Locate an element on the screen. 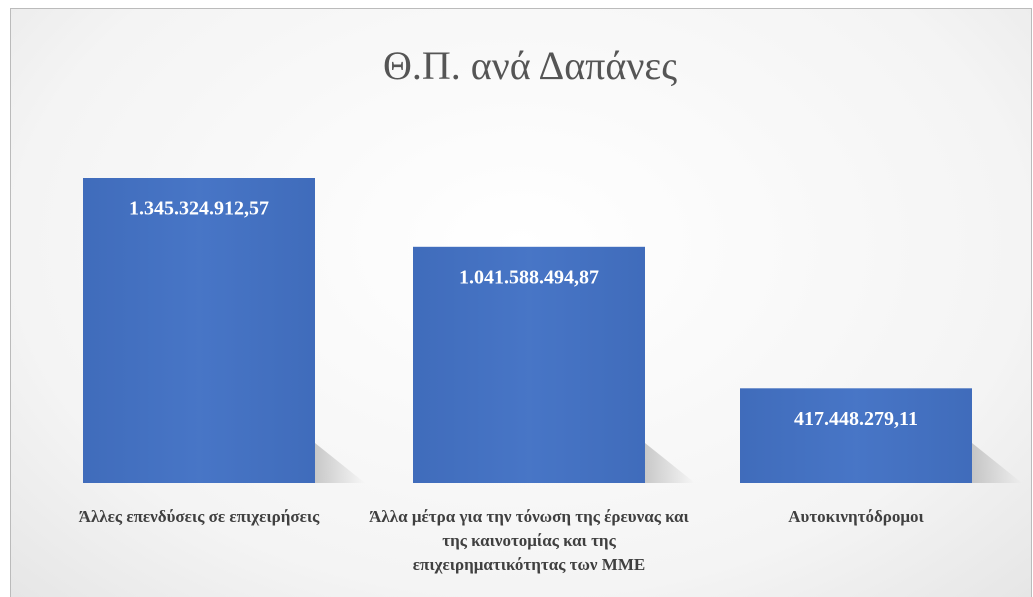 The height and width of the screenshot is (597, 1033). value-label: 417.448.279,11 is located at coordinates (856, 419).